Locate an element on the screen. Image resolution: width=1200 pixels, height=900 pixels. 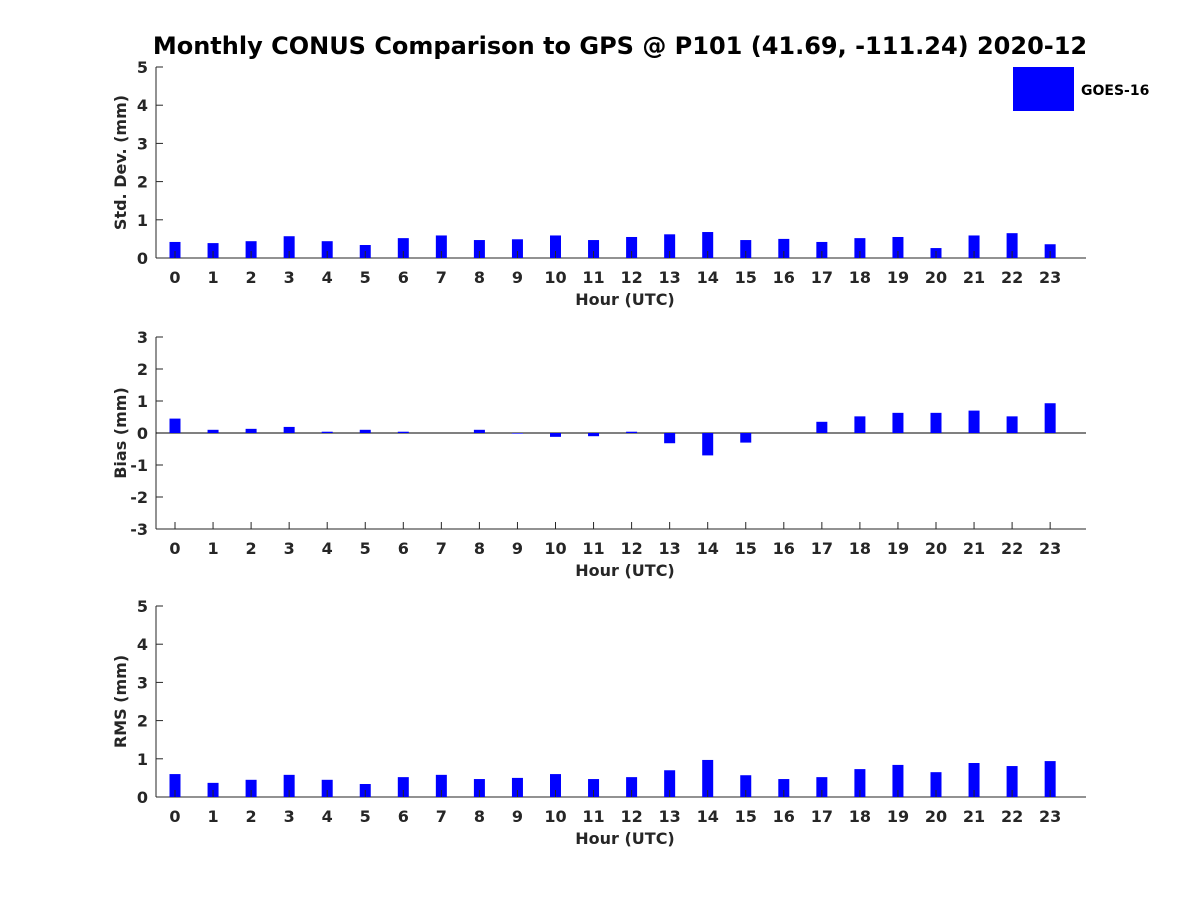
std-dev-xtick-label: 20 is located at coordinates (936, 277).